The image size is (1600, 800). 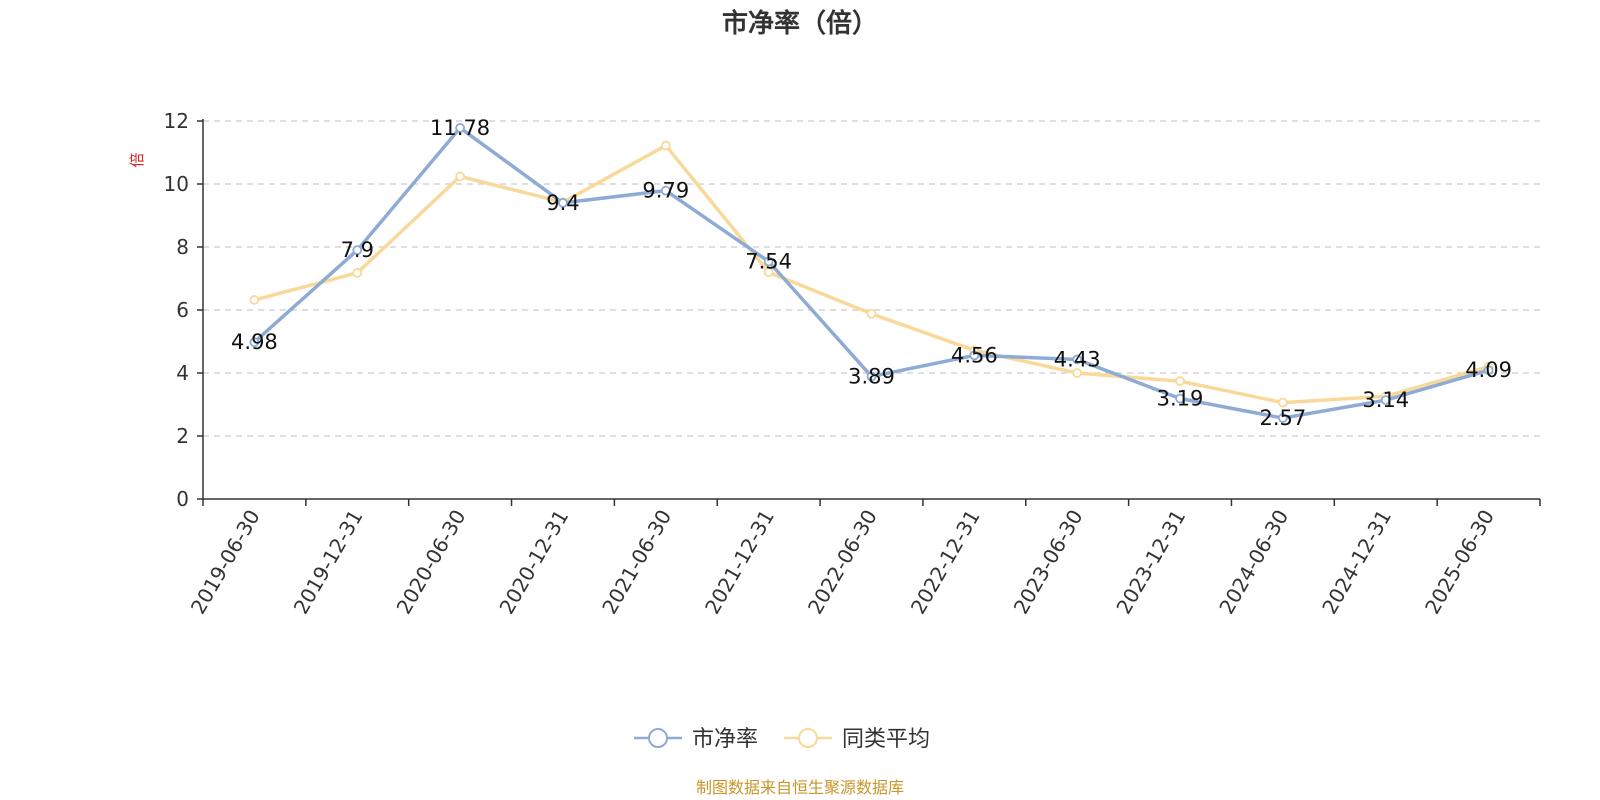 I want to click on data-label: 3.19, so click(x=1180, y=399).